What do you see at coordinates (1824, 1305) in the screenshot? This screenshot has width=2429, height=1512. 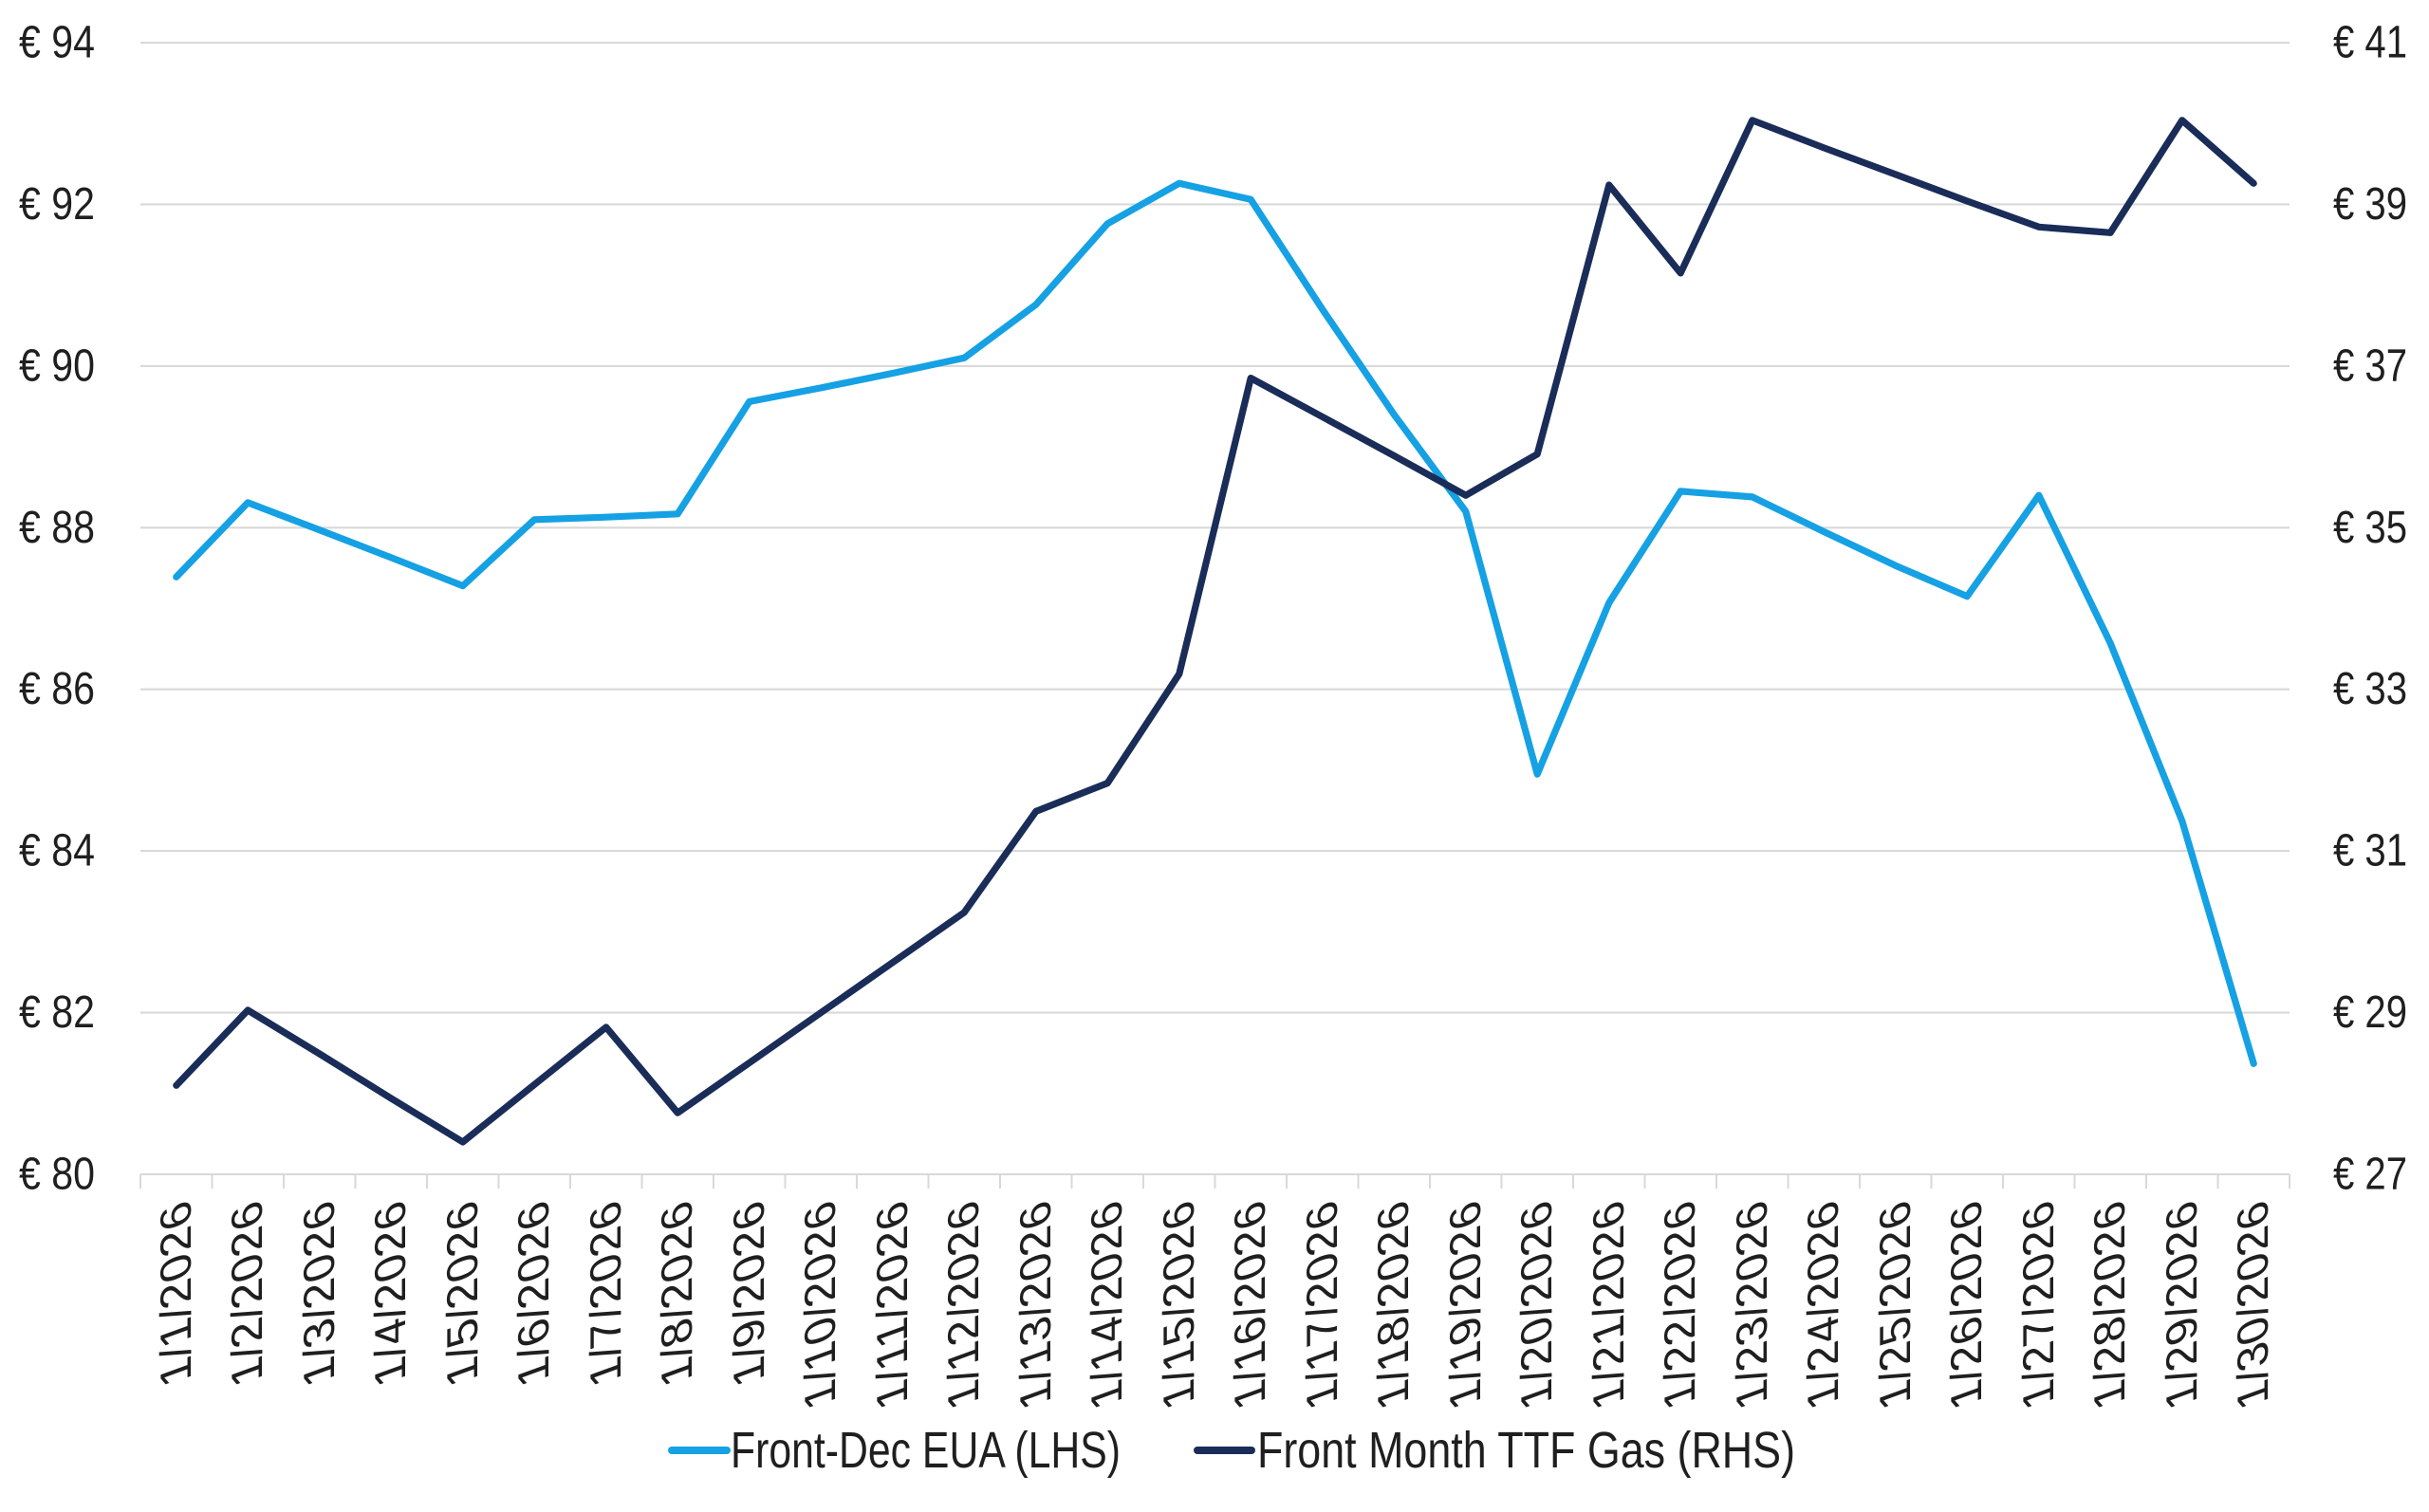 I see `svg-text: 1/24/2026` at bounding box center [1824, 1305].